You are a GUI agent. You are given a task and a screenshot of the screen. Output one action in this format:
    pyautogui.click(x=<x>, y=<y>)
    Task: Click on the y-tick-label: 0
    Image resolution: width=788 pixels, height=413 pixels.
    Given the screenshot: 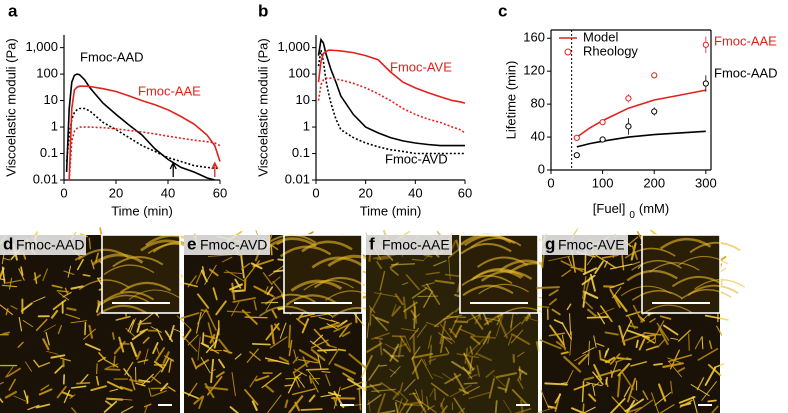 What is the action you would take?
    pyautogui.click(x=541, y=168)
    